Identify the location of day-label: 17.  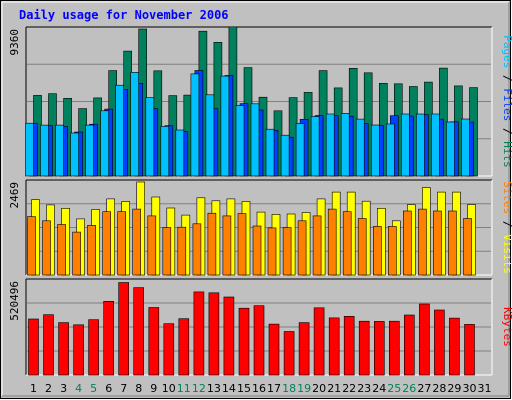
(274, 388).